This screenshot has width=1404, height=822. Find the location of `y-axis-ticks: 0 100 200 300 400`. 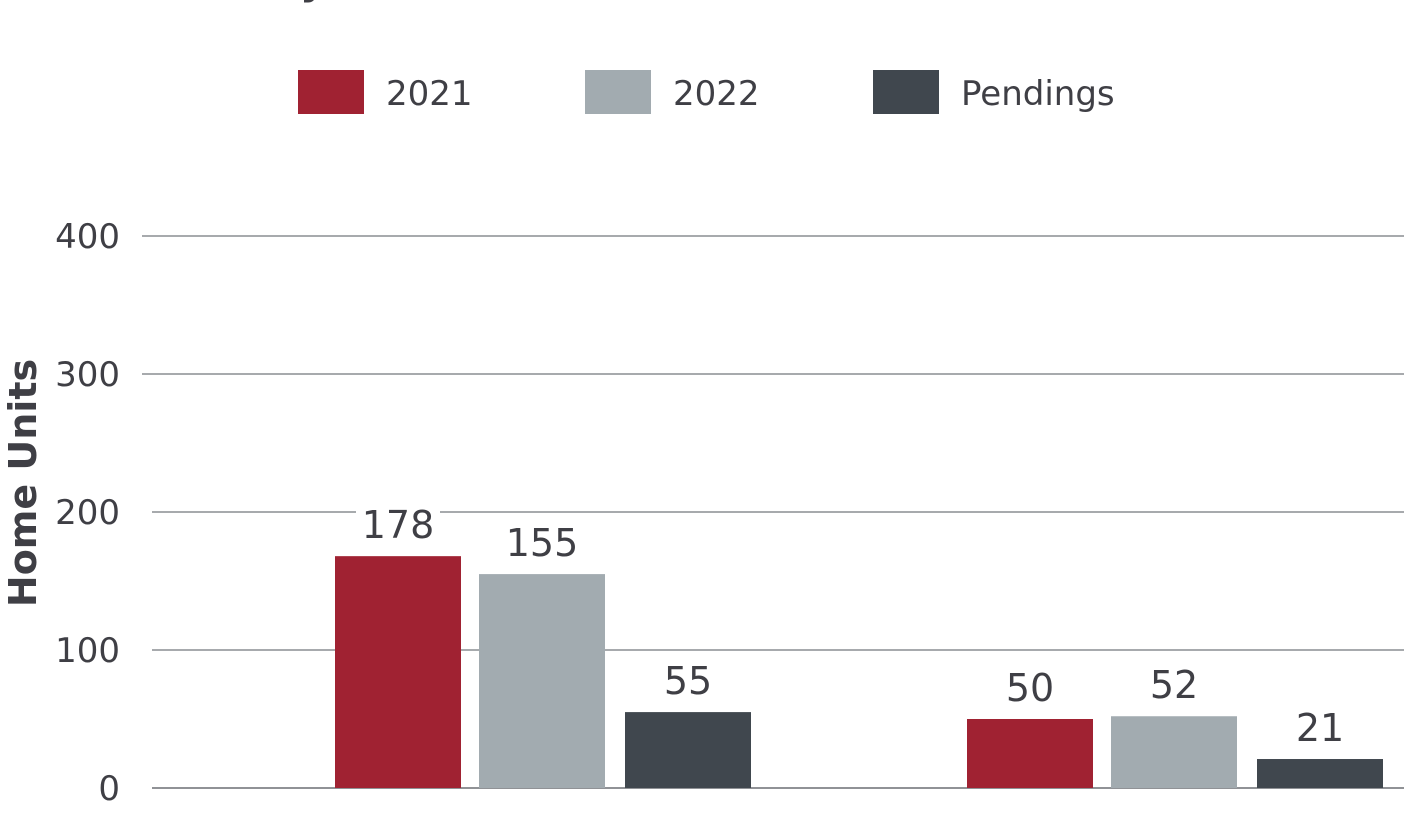

y-axis-ticks: 0 100 200 300 400 is located at coordinates (87, 513).